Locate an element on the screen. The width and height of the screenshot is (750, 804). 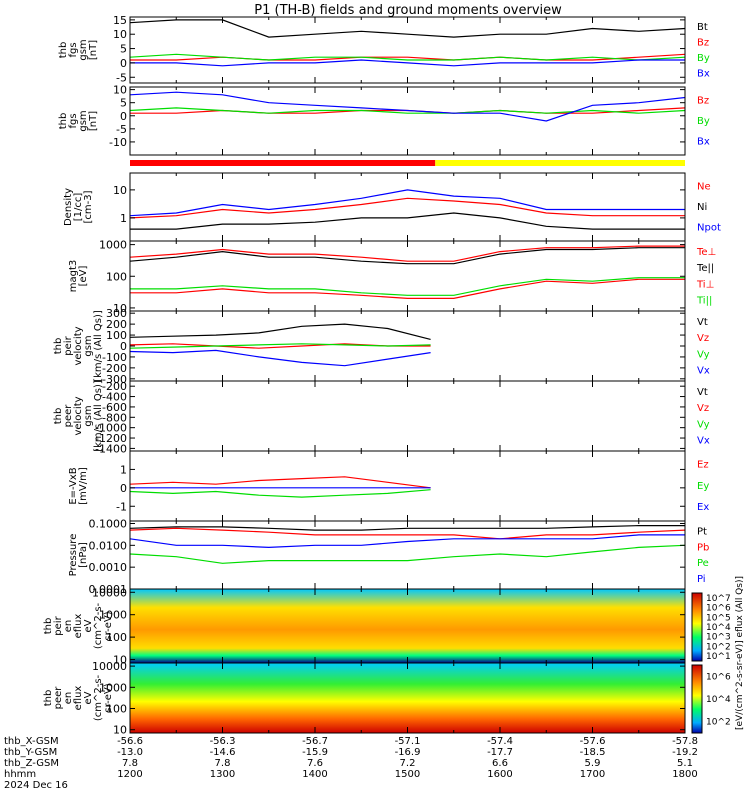
colorbar-label: 10^3 is located at coordinates (718, 638).